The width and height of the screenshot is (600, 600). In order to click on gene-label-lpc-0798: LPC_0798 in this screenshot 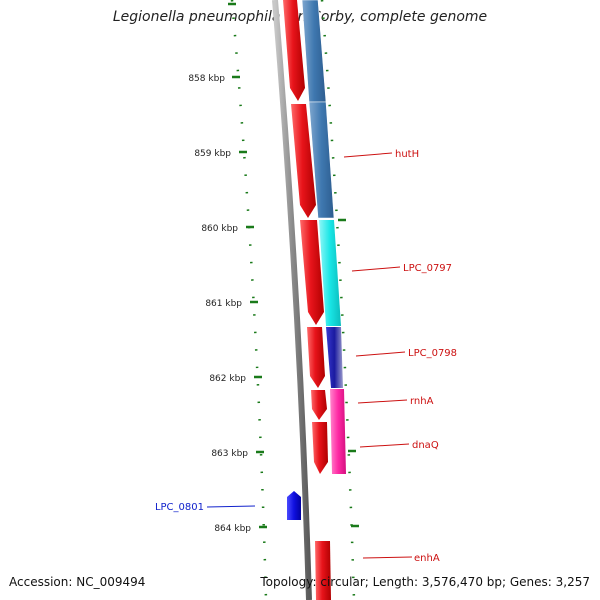, I will do `click(432, 353)`.